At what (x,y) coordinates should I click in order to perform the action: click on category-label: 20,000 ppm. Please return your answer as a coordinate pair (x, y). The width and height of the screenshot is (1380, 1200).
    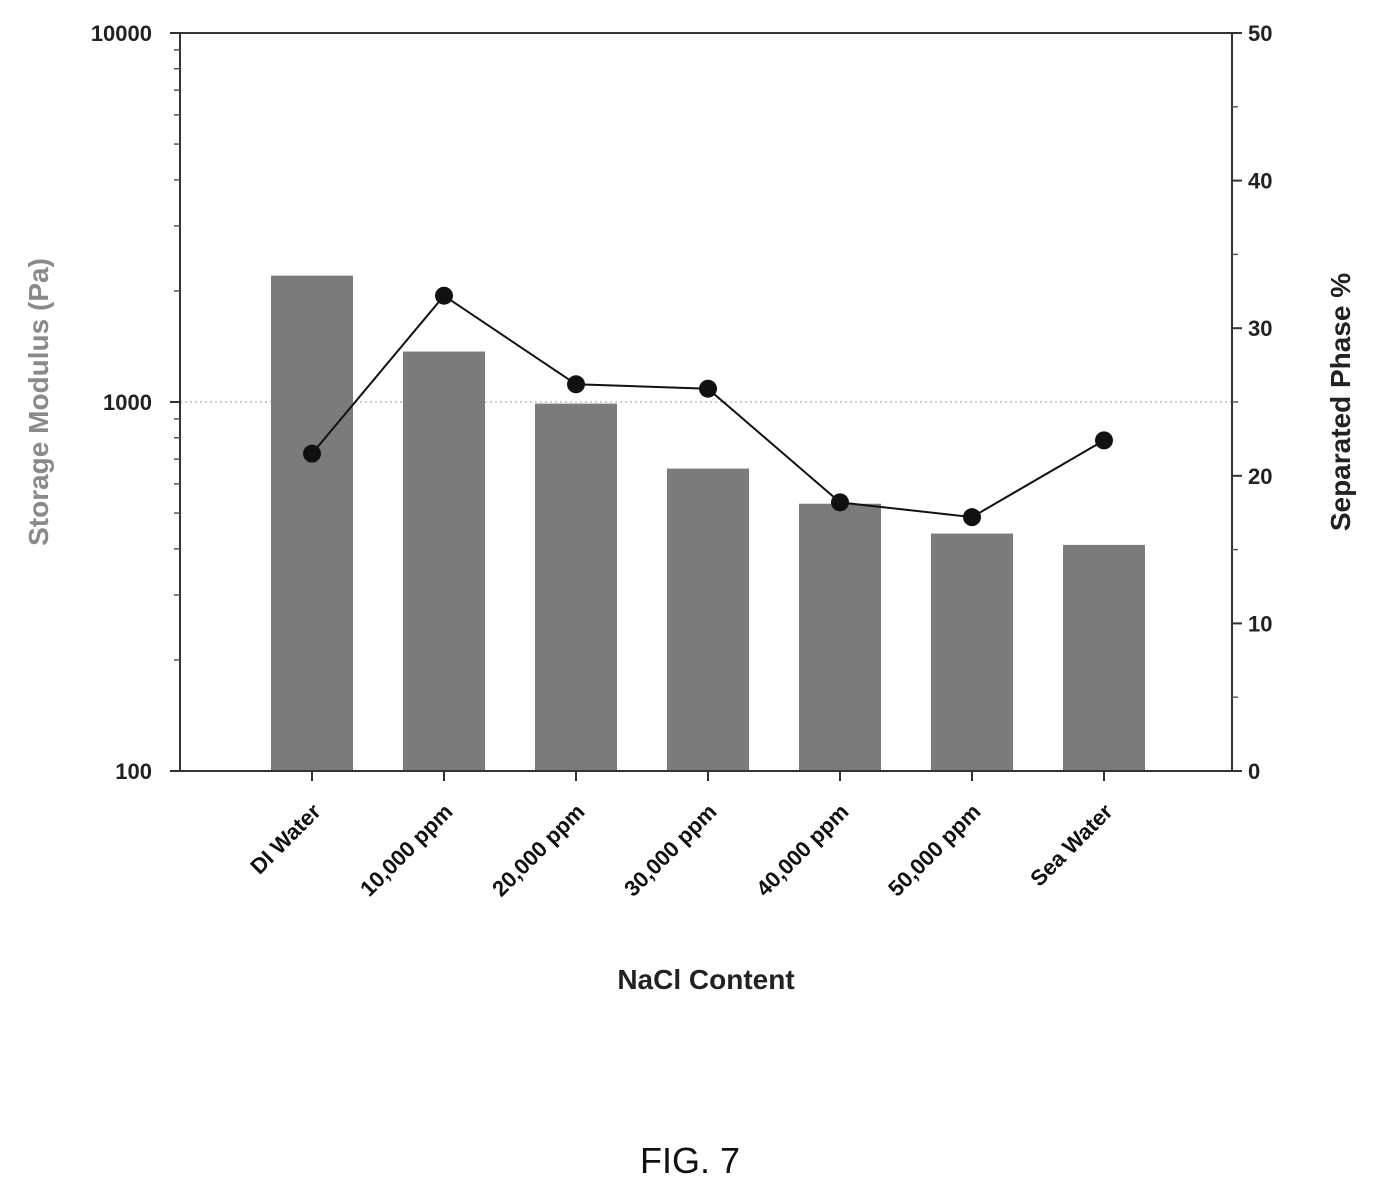
    Looking at the image, I should click on (538, 850).